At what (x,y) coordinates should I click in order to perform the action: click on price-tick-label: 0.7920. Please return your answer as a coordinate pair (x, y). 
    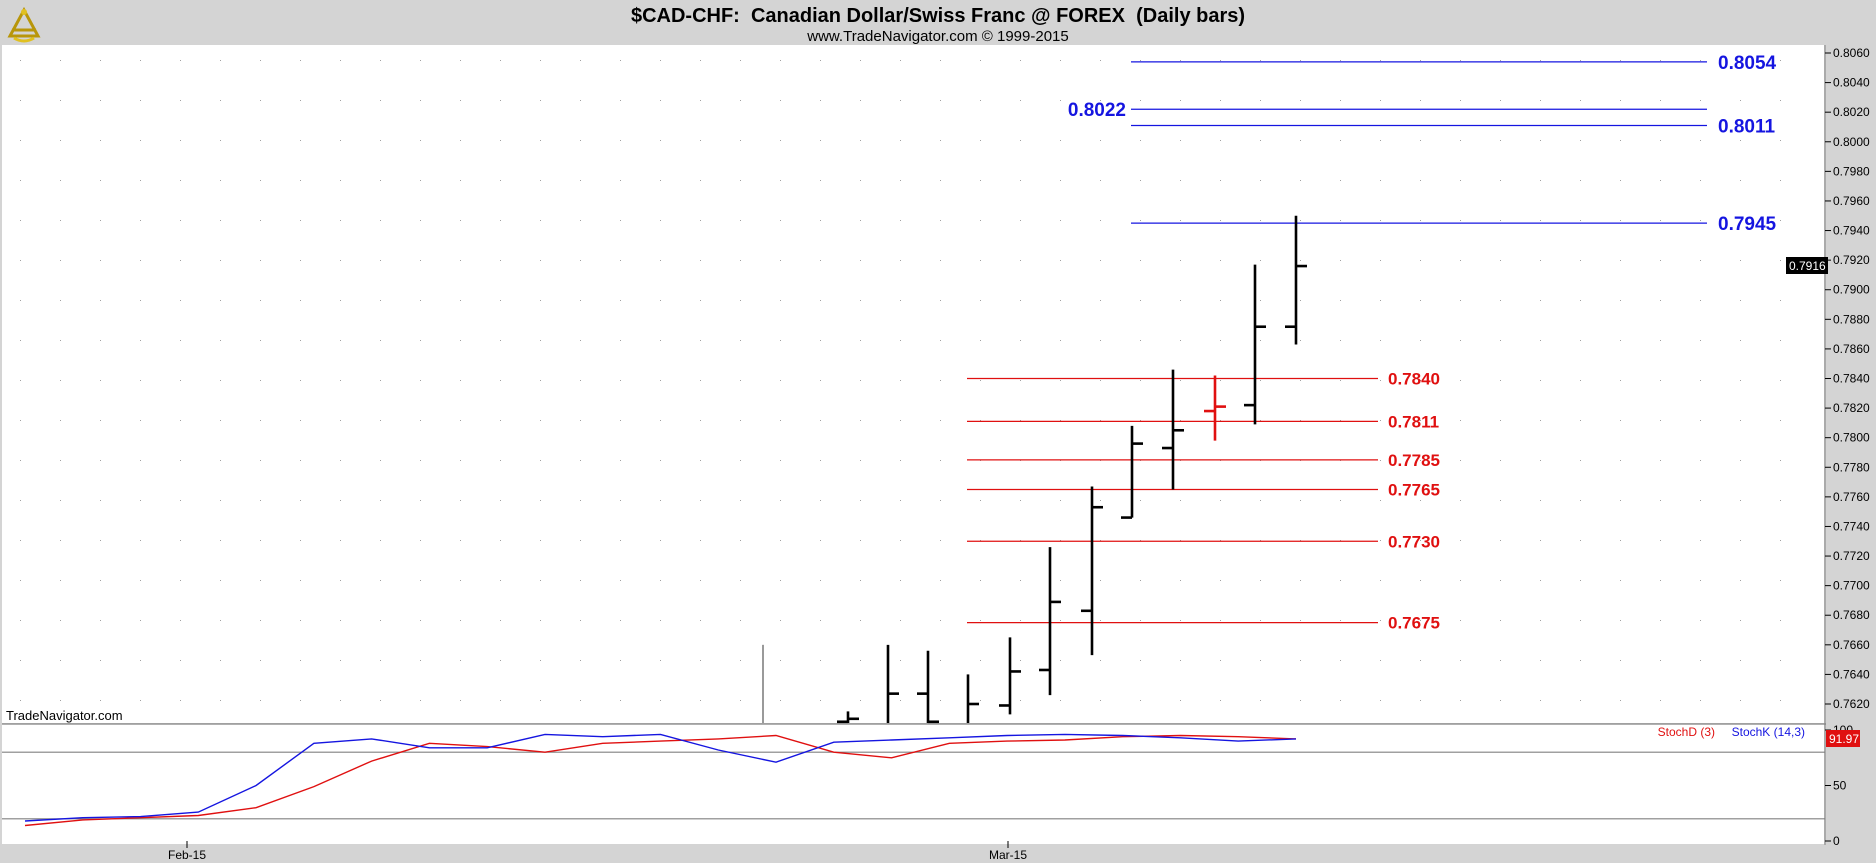
    Looking at the image, I should click on (1851, 260).